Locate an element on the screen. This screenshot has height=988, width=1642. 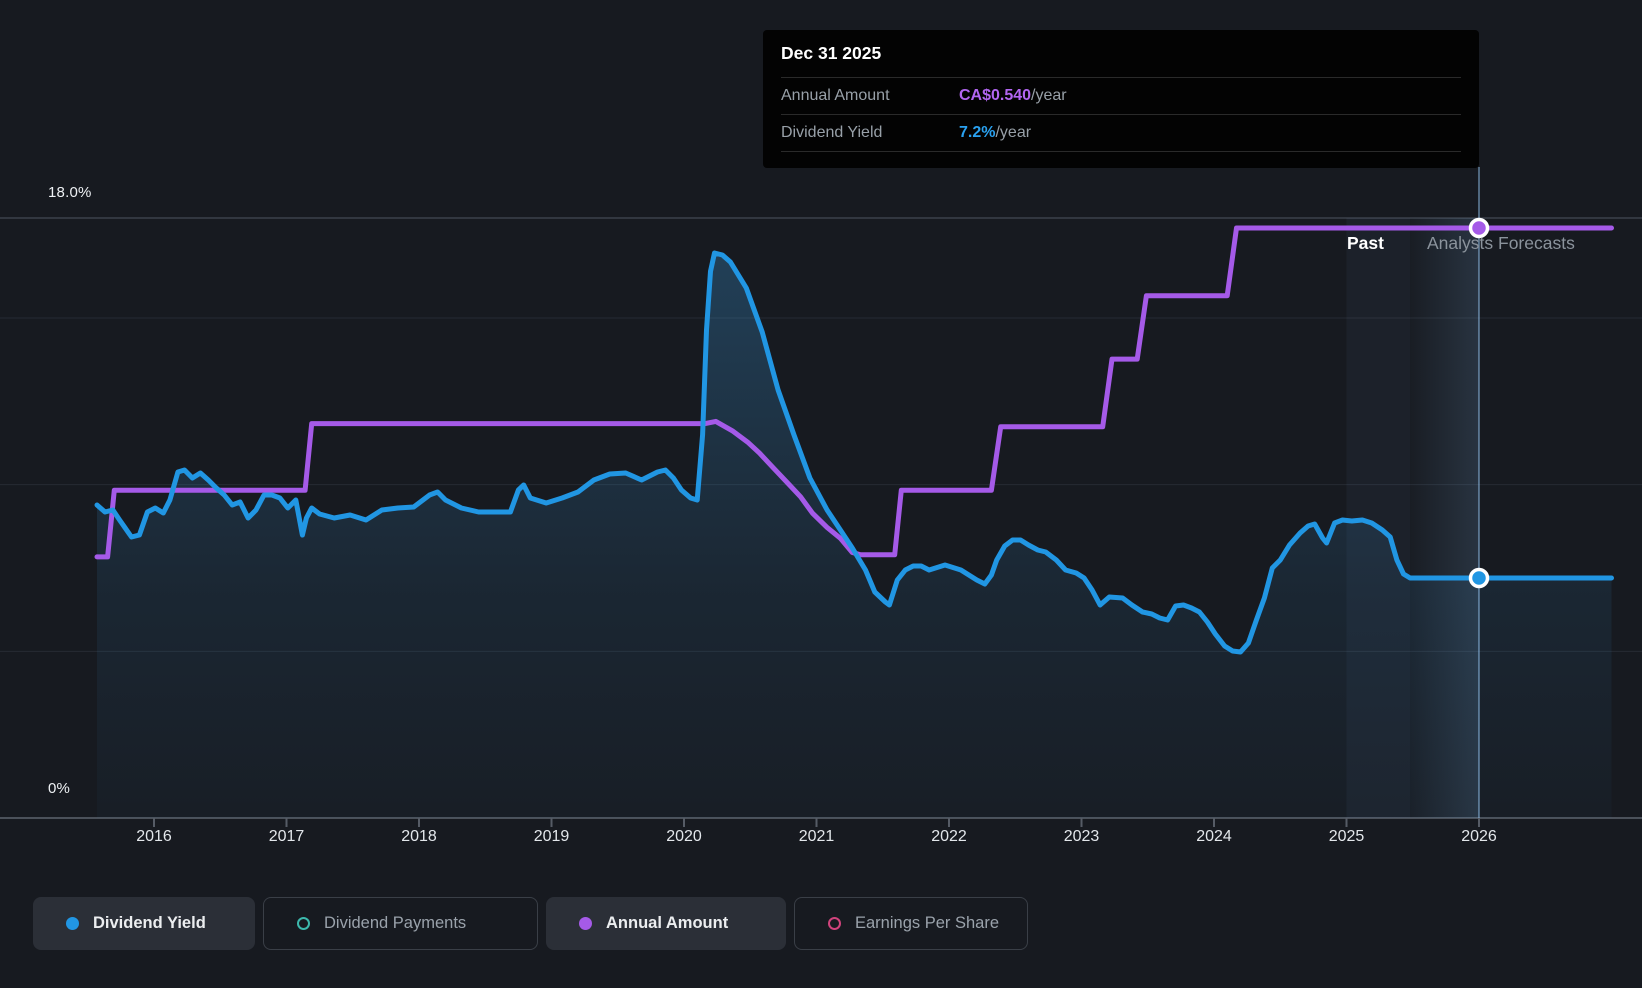
tooltip-label: Dividend Yield is located at coordinates (832, 132).